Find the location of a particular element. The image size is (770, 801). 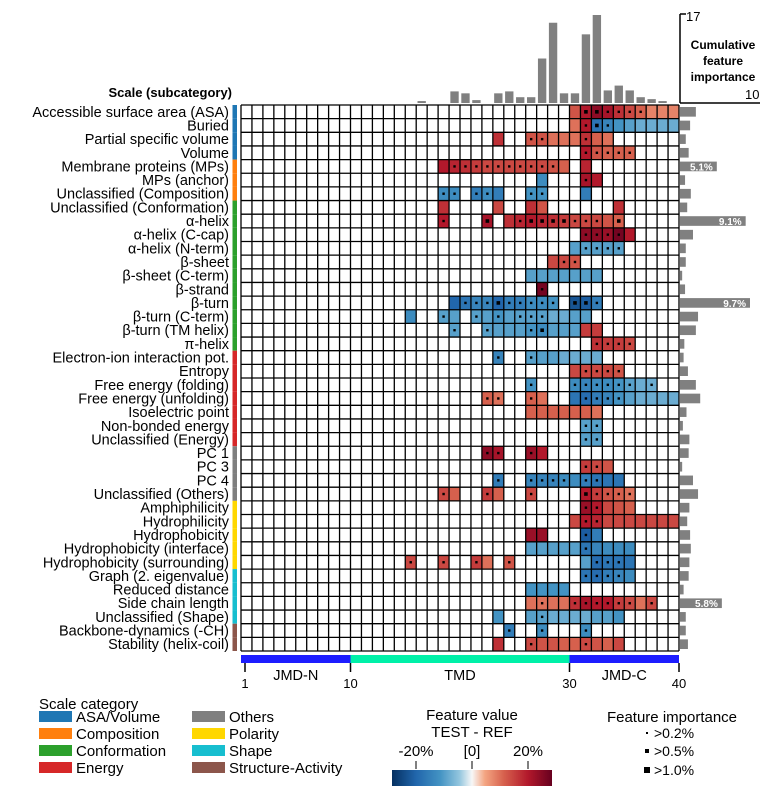

scale-label-6: MPs (anchor) is located at coordinates (185, 181).